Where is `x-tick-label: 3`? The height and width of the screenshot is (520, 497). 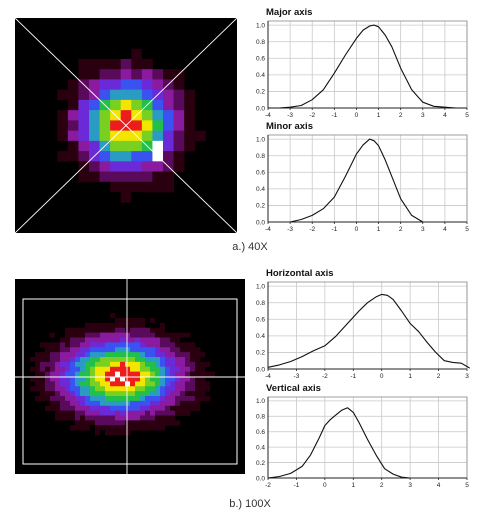 x-tick-label: 3 is located at coordinates (423, 115).